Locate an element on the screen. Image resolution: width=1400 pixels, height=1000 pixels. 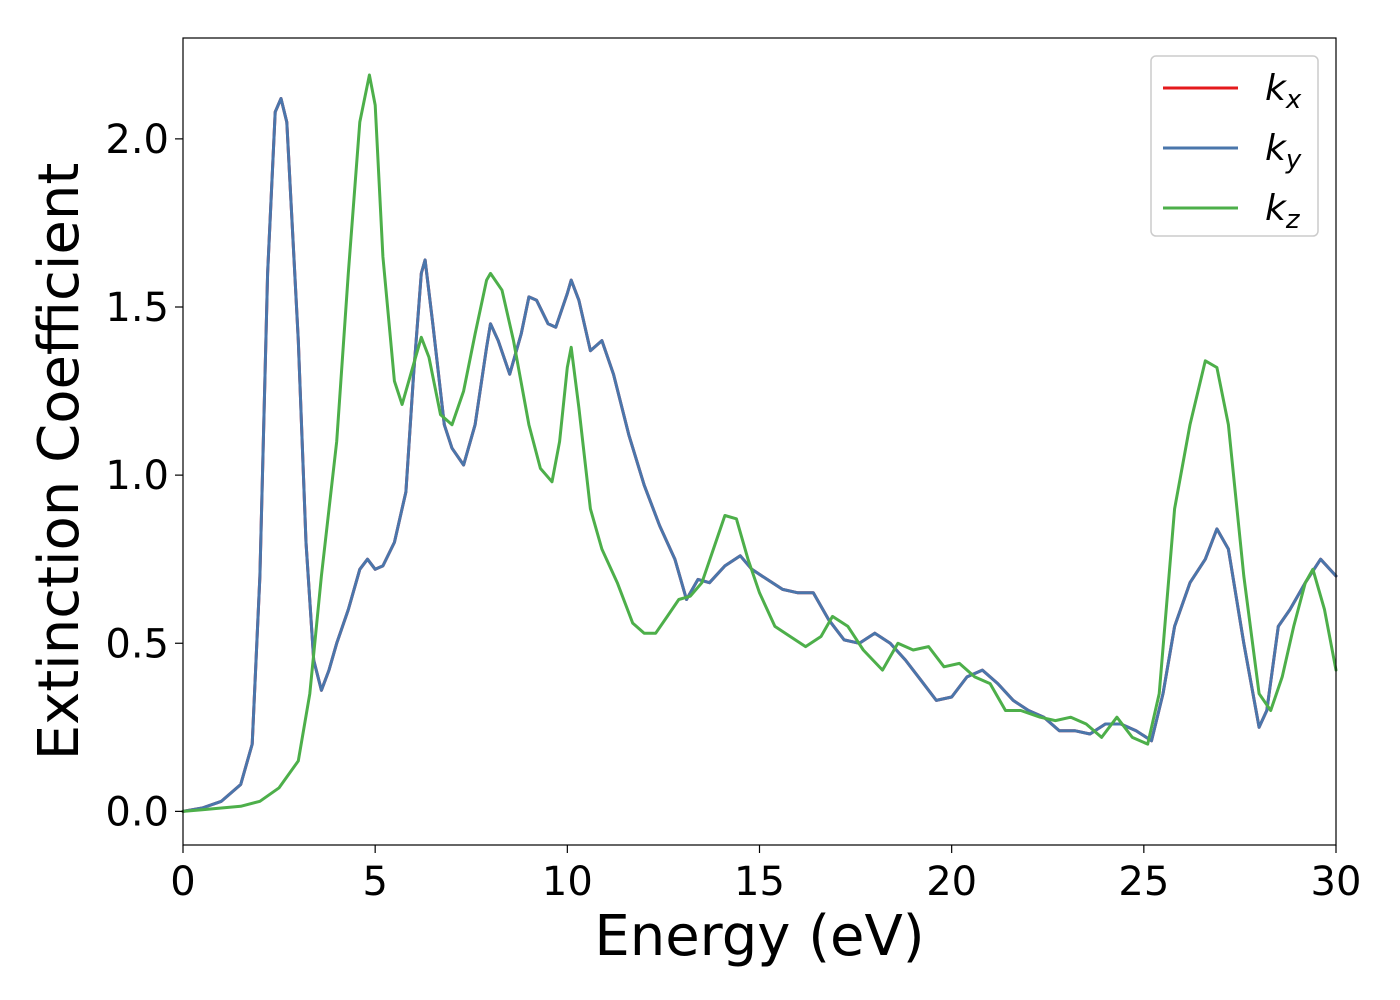
x-tick-label: 5 is located at coordinates (374, 882).